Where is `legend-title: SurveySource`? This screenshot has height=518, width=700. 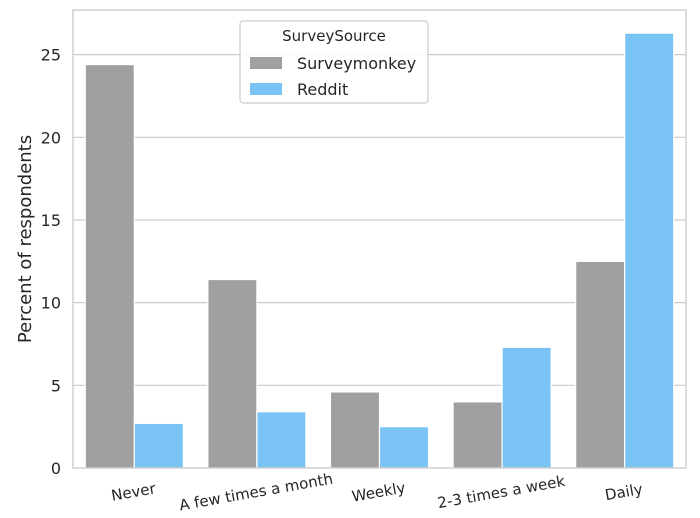 legend-title: SurveySource is located at coordinates (334, 36).